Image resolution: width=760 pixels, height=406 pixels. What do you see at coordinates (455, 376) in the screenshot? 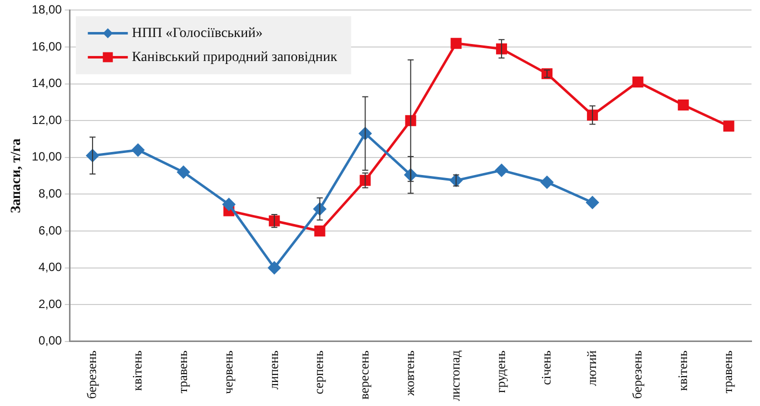
I see `x-tick-label: листопад` at bounding box center [455, 376].